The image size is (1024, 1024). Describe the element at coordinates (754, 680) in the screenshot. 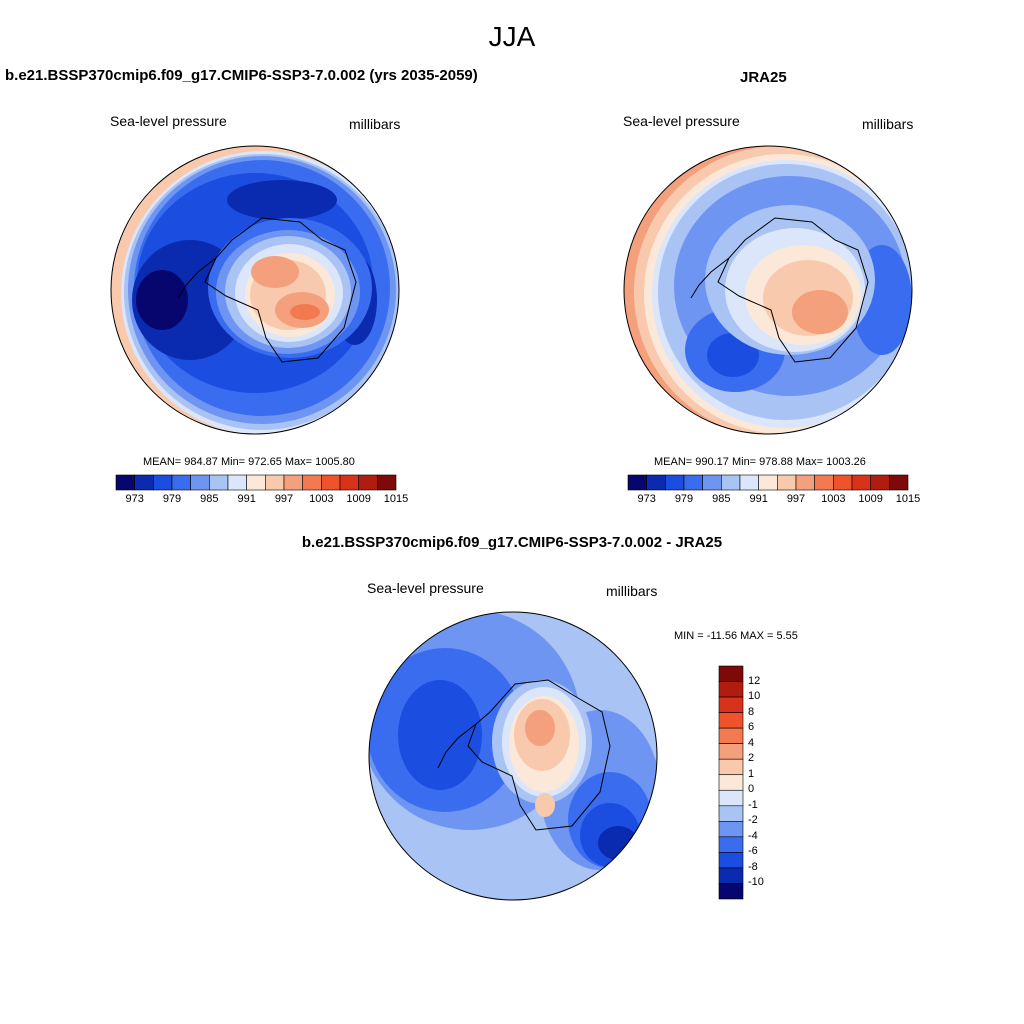

I see `panel-3-colorbar-tick-label: 12` at that location.